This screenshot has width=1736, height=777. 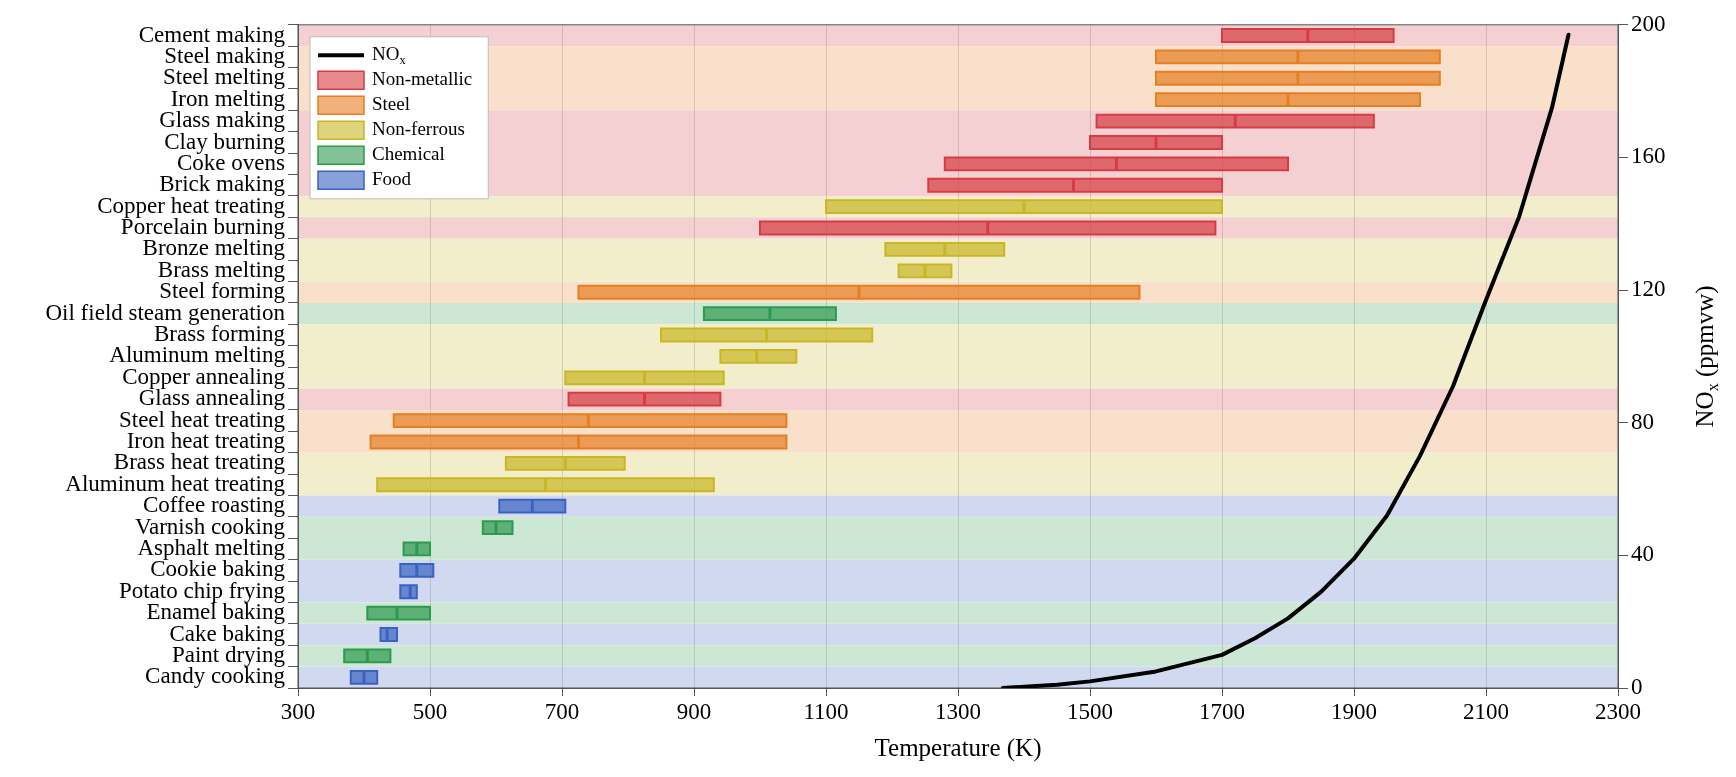 What do you see at coordinates (1354, 711) in the screenshot?
I see `x-tick-label: 1900` at bounding box center [1354, 711].